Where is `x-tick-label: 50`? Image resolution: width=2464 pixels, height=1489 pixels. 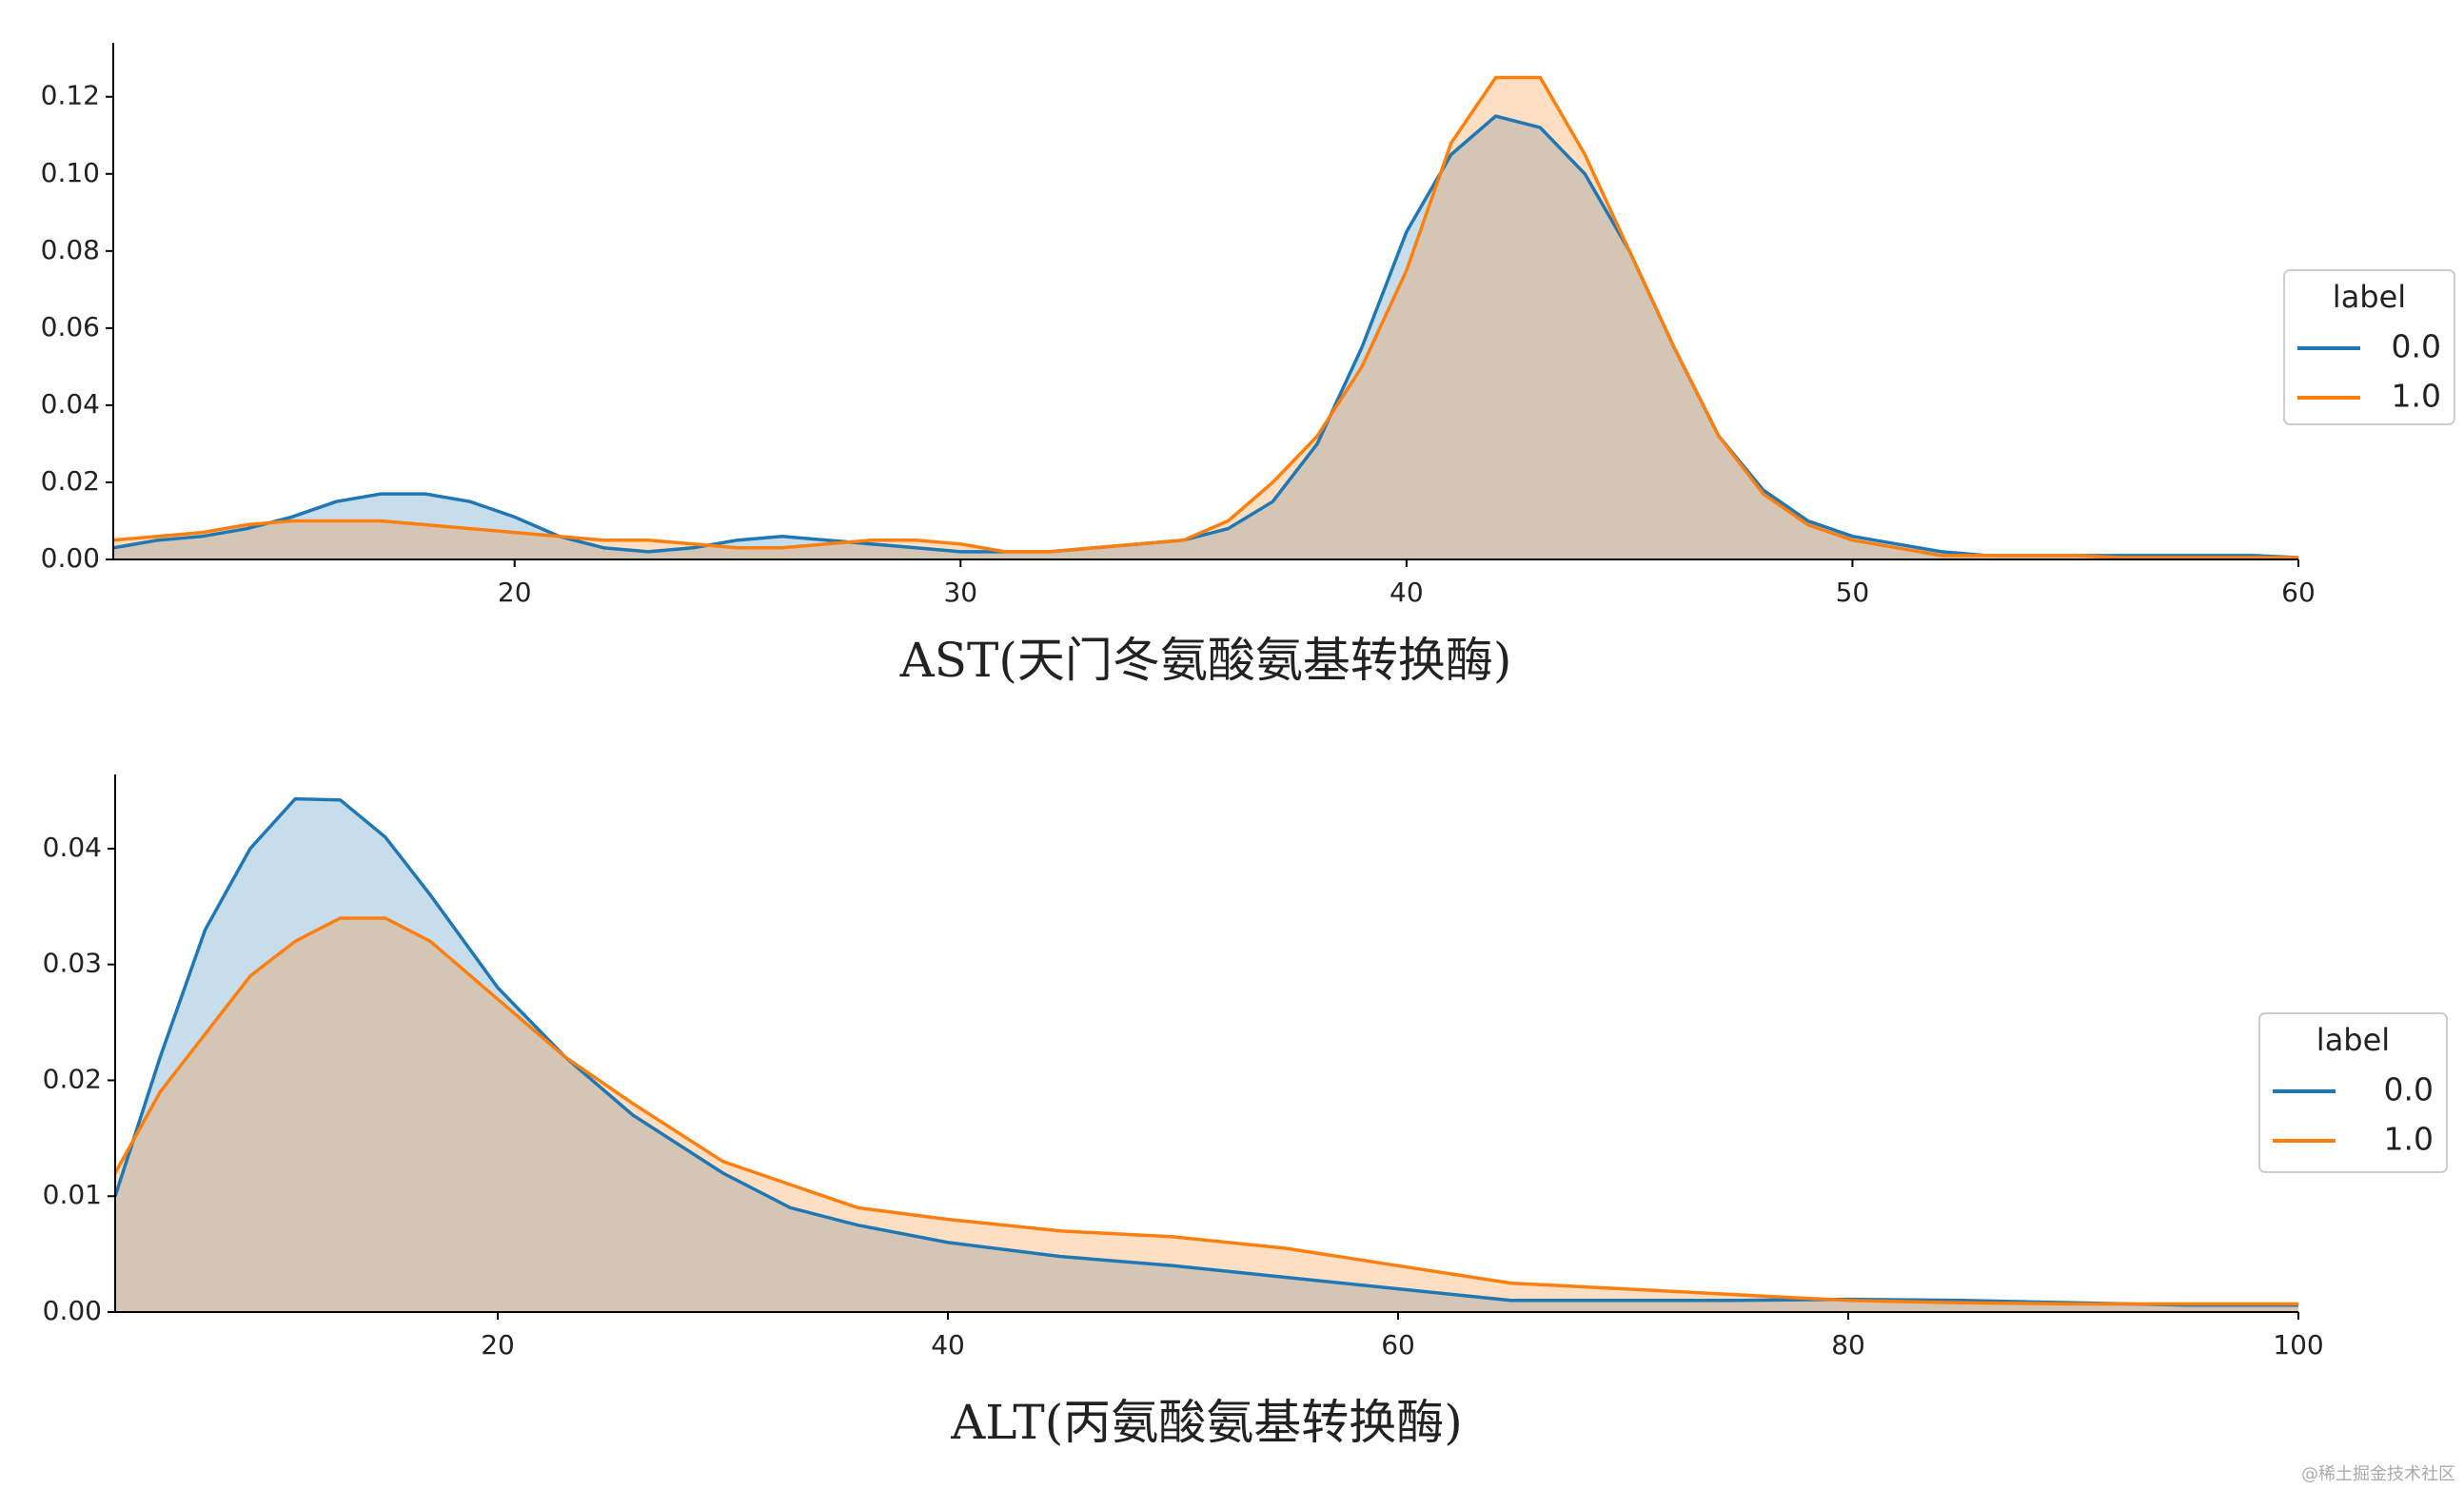 x-tick-label: 50 is located at coordinates (1853, 592).